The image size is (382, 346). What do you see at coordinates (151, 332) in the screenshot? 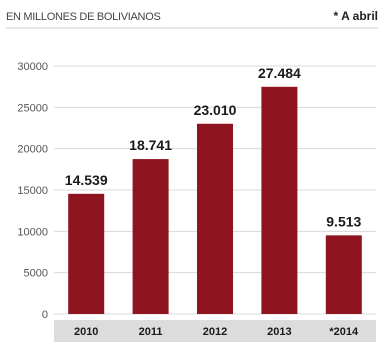
I see `x-tick-label: 2011` at bounding box center [151, 332].